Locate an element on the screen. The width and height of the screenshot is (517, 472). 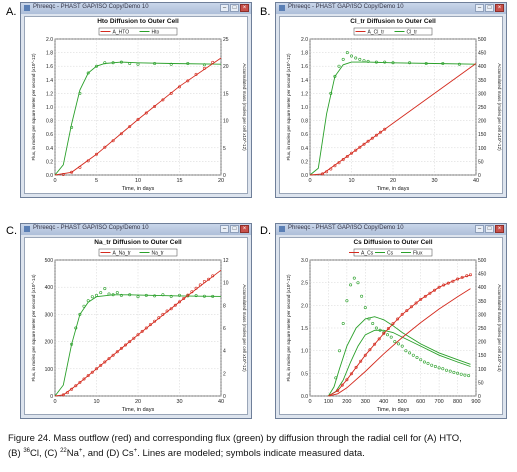
y-tick-label-right: 15 is located at coordinates (226, 94).